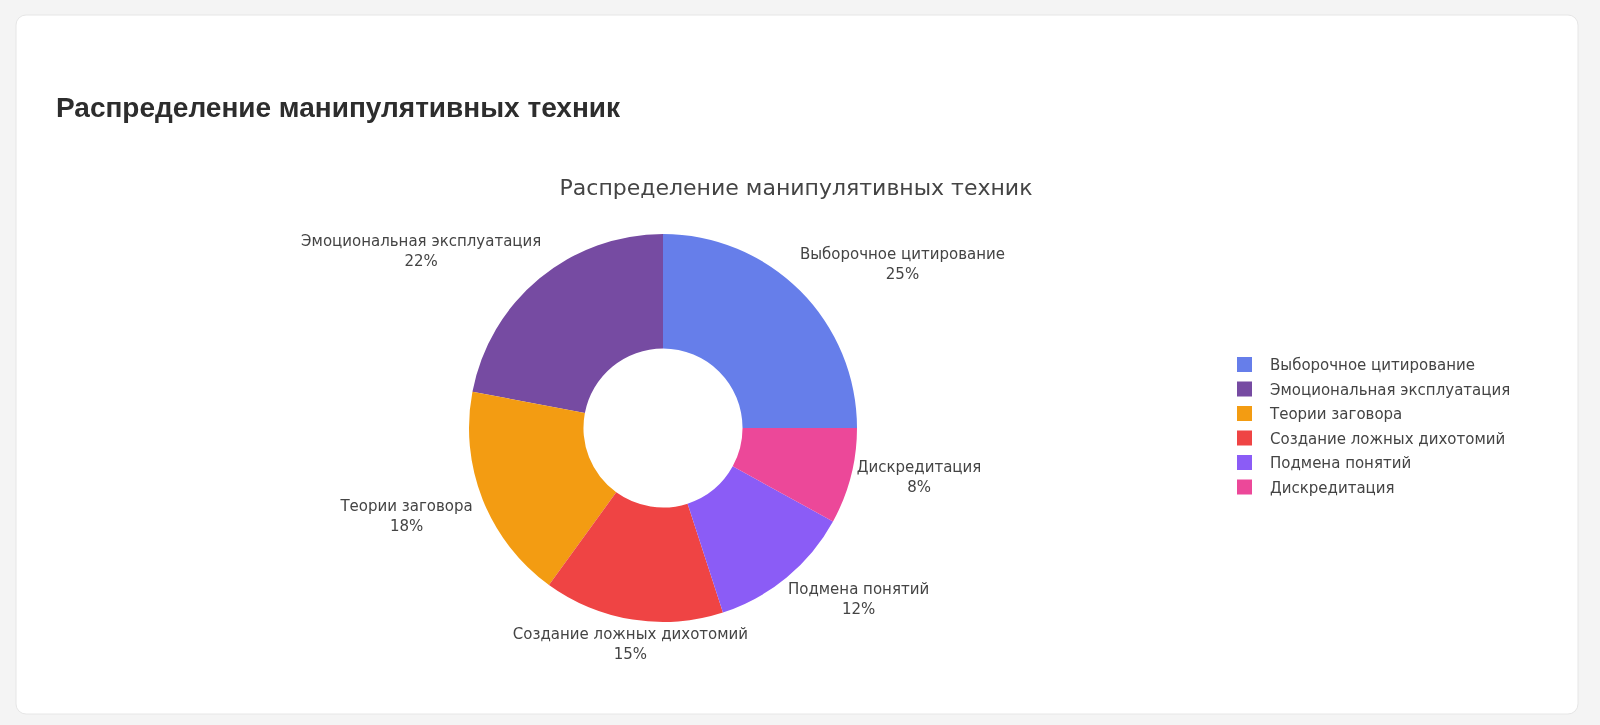  Describe the element at coordinates (1373, 365) in the screenshot. I see `legend-label: Выборочное цитирование` at that location.